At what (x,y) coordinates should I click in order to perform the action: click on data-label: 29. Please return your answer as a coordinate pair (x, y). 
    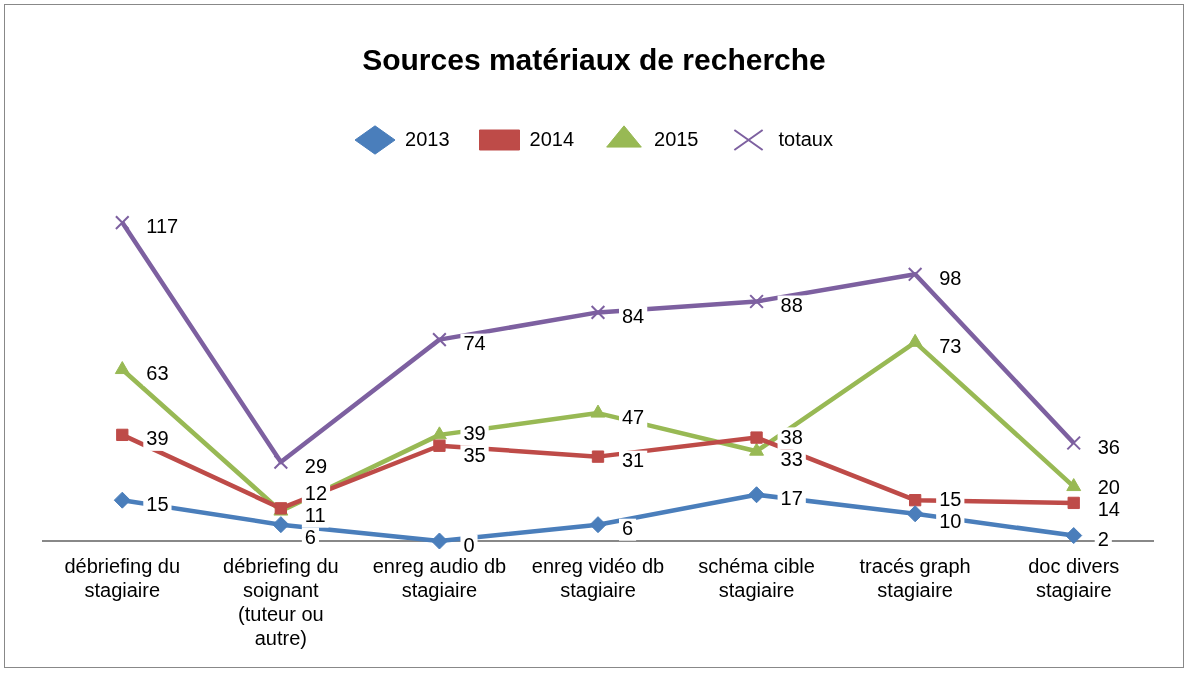
    Looking at the image, I should click on (316, 465).